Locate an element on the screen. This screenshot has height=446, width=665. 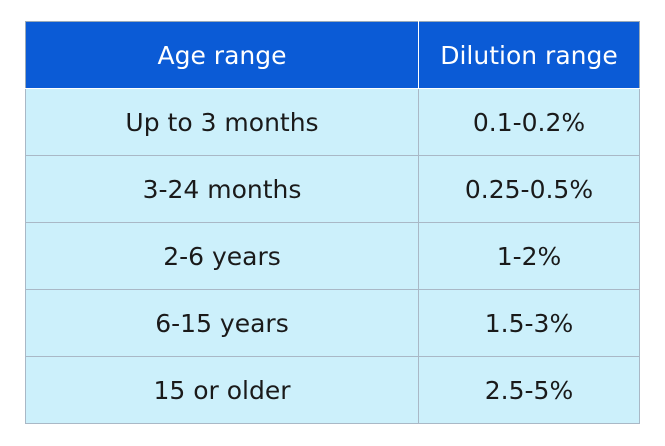
dilution-range-cell: 0.1-0.2% is located at coordinates (529, 122).